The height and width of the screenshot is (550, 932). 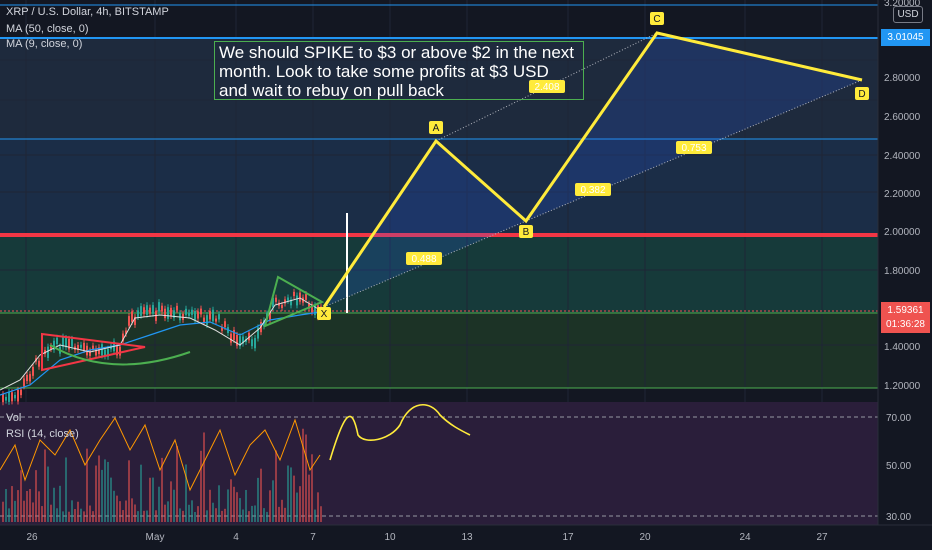 I want to click on time-tick: 20, so click(x=645, y=537).